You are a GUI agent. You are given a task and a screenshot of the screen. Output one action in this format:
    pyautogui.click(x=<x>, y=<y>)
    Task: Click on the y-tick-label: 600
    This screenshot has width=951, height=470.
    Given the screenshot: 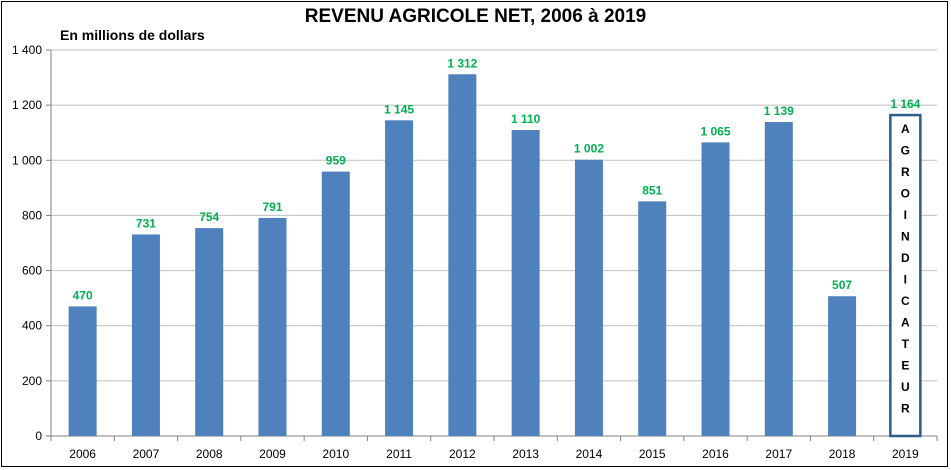 What is the action you would take?
    pyautogui.click(x=32, y=271)
    